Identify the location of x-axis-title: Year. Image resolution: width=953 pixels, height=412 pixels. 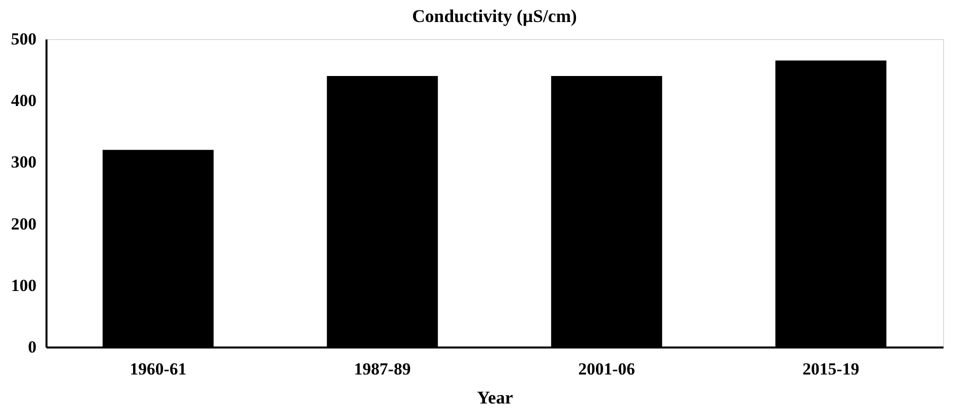
(495, 398).